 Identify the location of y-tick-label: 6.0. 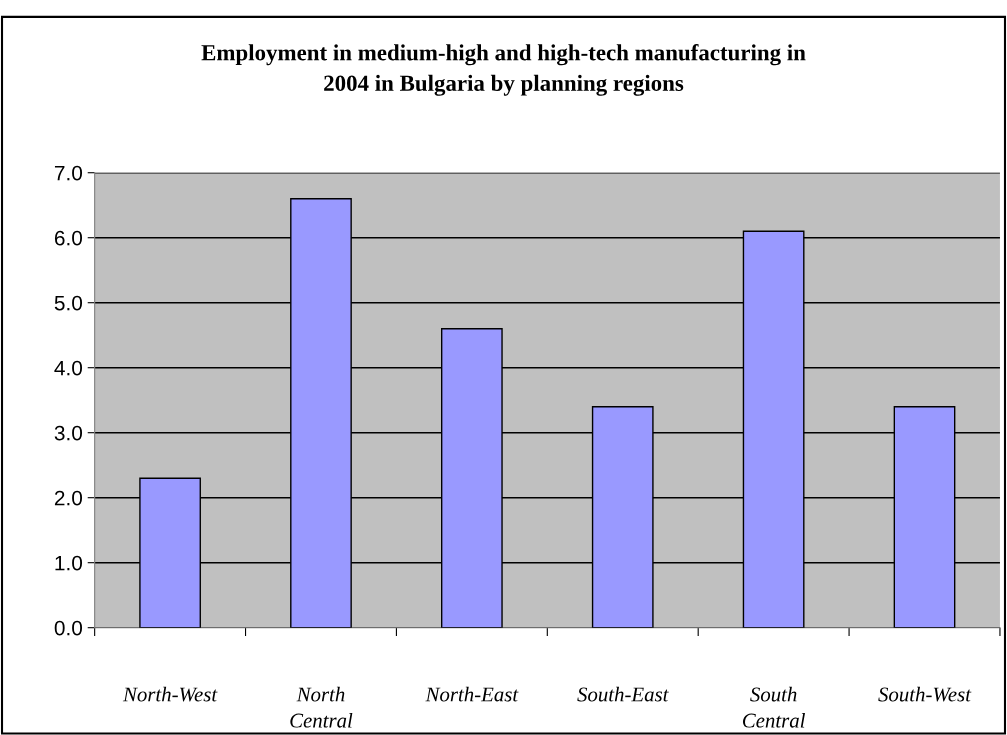
(68, 238).